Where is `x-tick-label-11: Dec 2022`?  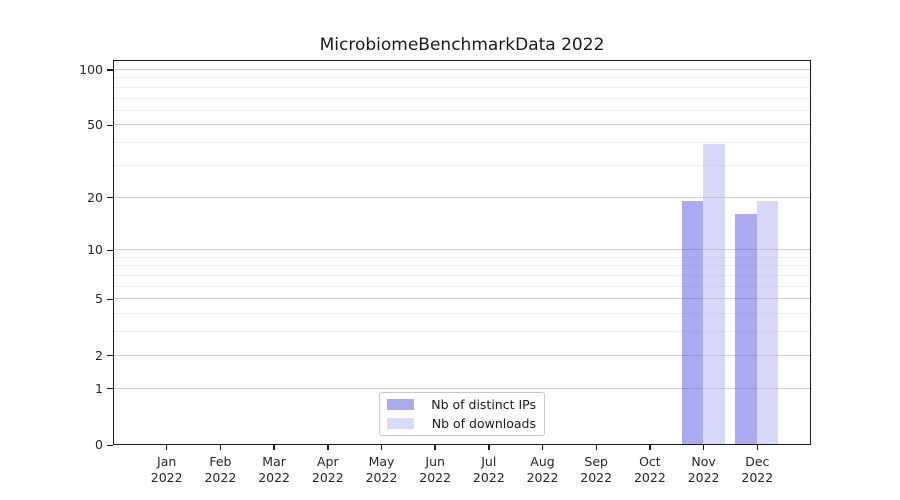
x-tick-label-11: Dec 2022 is located at coordinates (757, 469).